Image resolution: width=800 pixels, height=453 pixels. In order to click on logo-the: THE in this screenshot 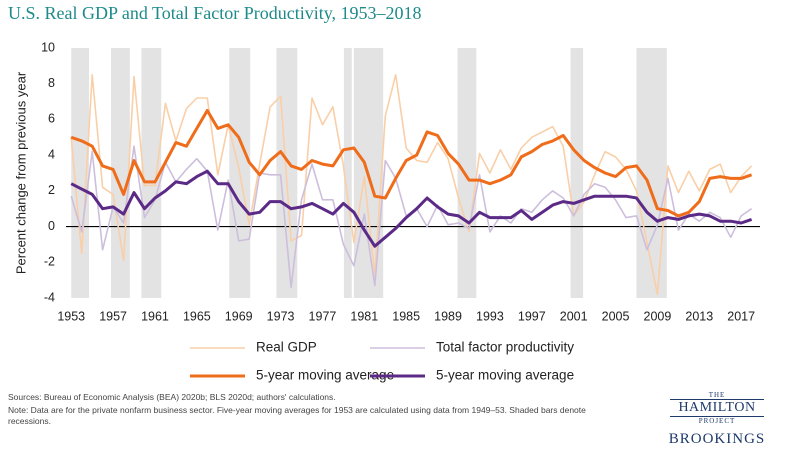, I will do `click(717, 395)`.